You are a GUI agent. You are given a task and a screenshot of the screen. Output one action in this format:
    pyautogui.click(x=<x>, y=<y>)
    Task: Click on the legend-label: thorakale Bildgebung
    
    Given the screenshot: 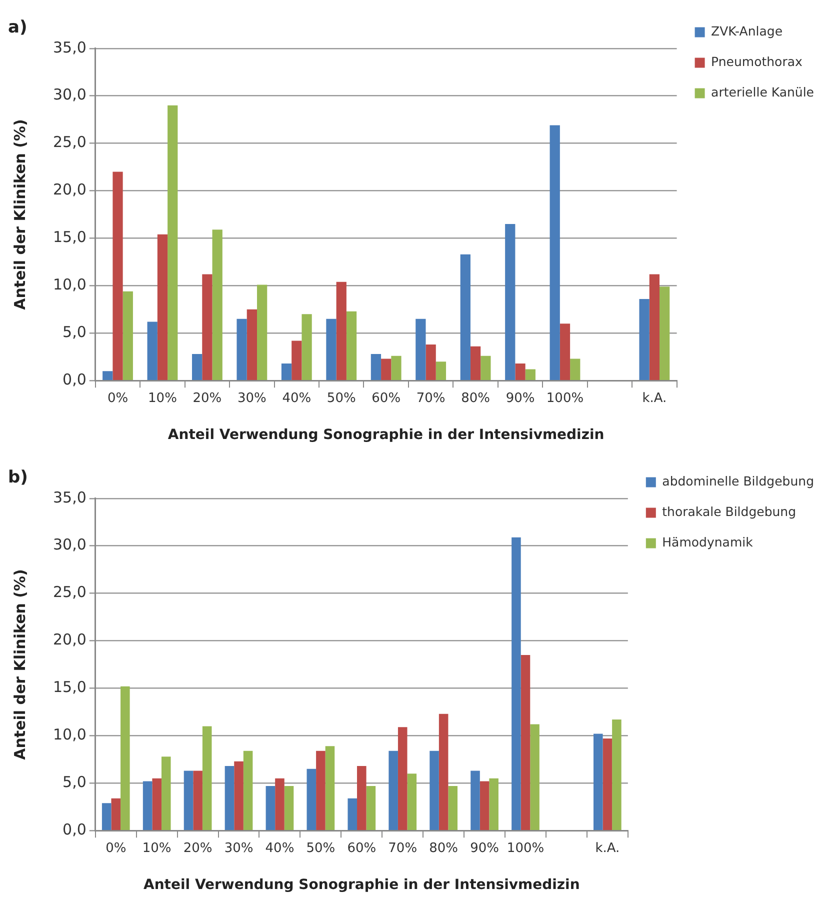 What is the action you would take?
    pyautogui.click(x=729, y=511)
    